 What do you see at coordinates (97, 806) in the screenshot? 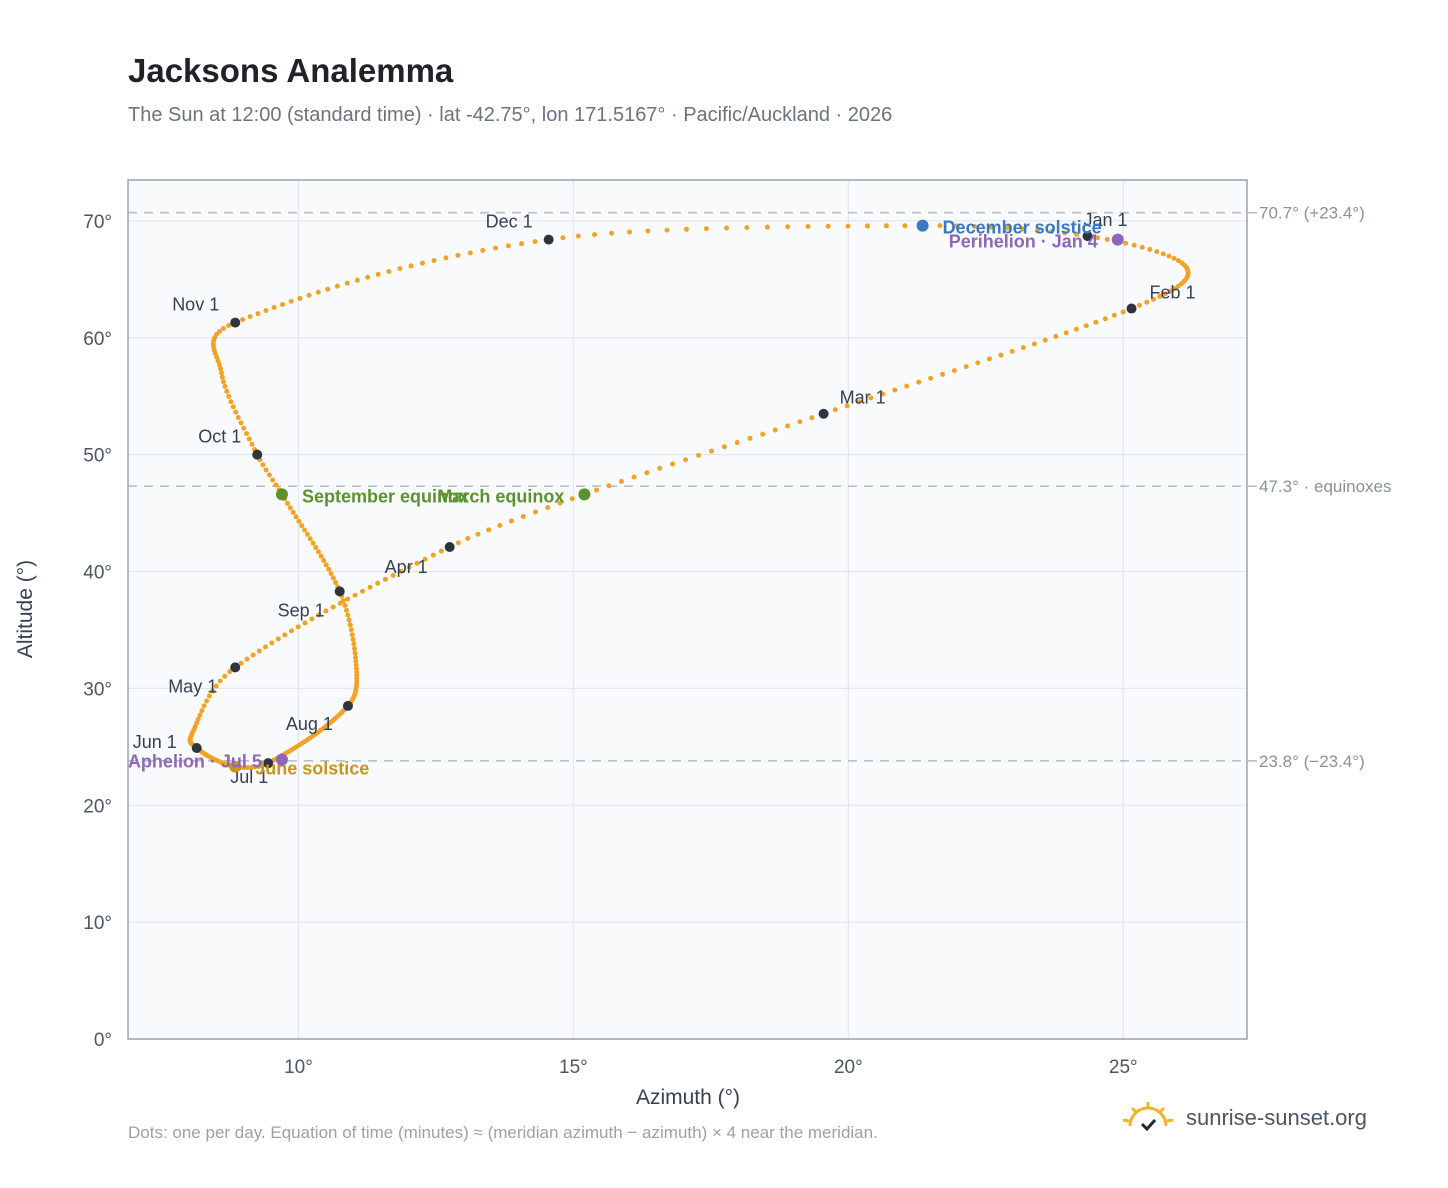
I see `y-tick-label: 20°` at bounding box center [97, 806].